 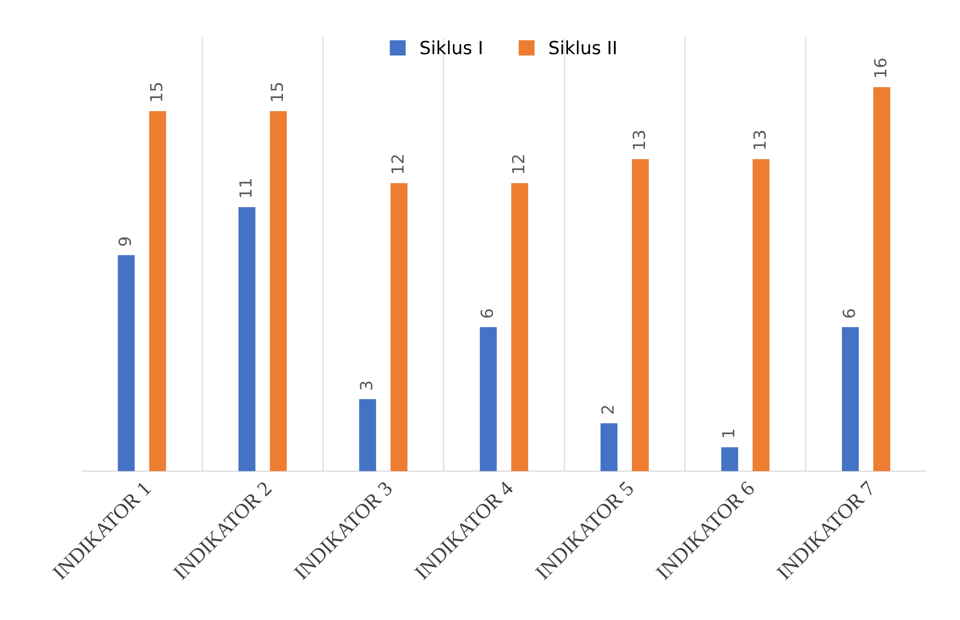 What do you see at coordinates (245, 188) in the screenshot?
I see `data-label: 11` at bounding box center [245, 188].